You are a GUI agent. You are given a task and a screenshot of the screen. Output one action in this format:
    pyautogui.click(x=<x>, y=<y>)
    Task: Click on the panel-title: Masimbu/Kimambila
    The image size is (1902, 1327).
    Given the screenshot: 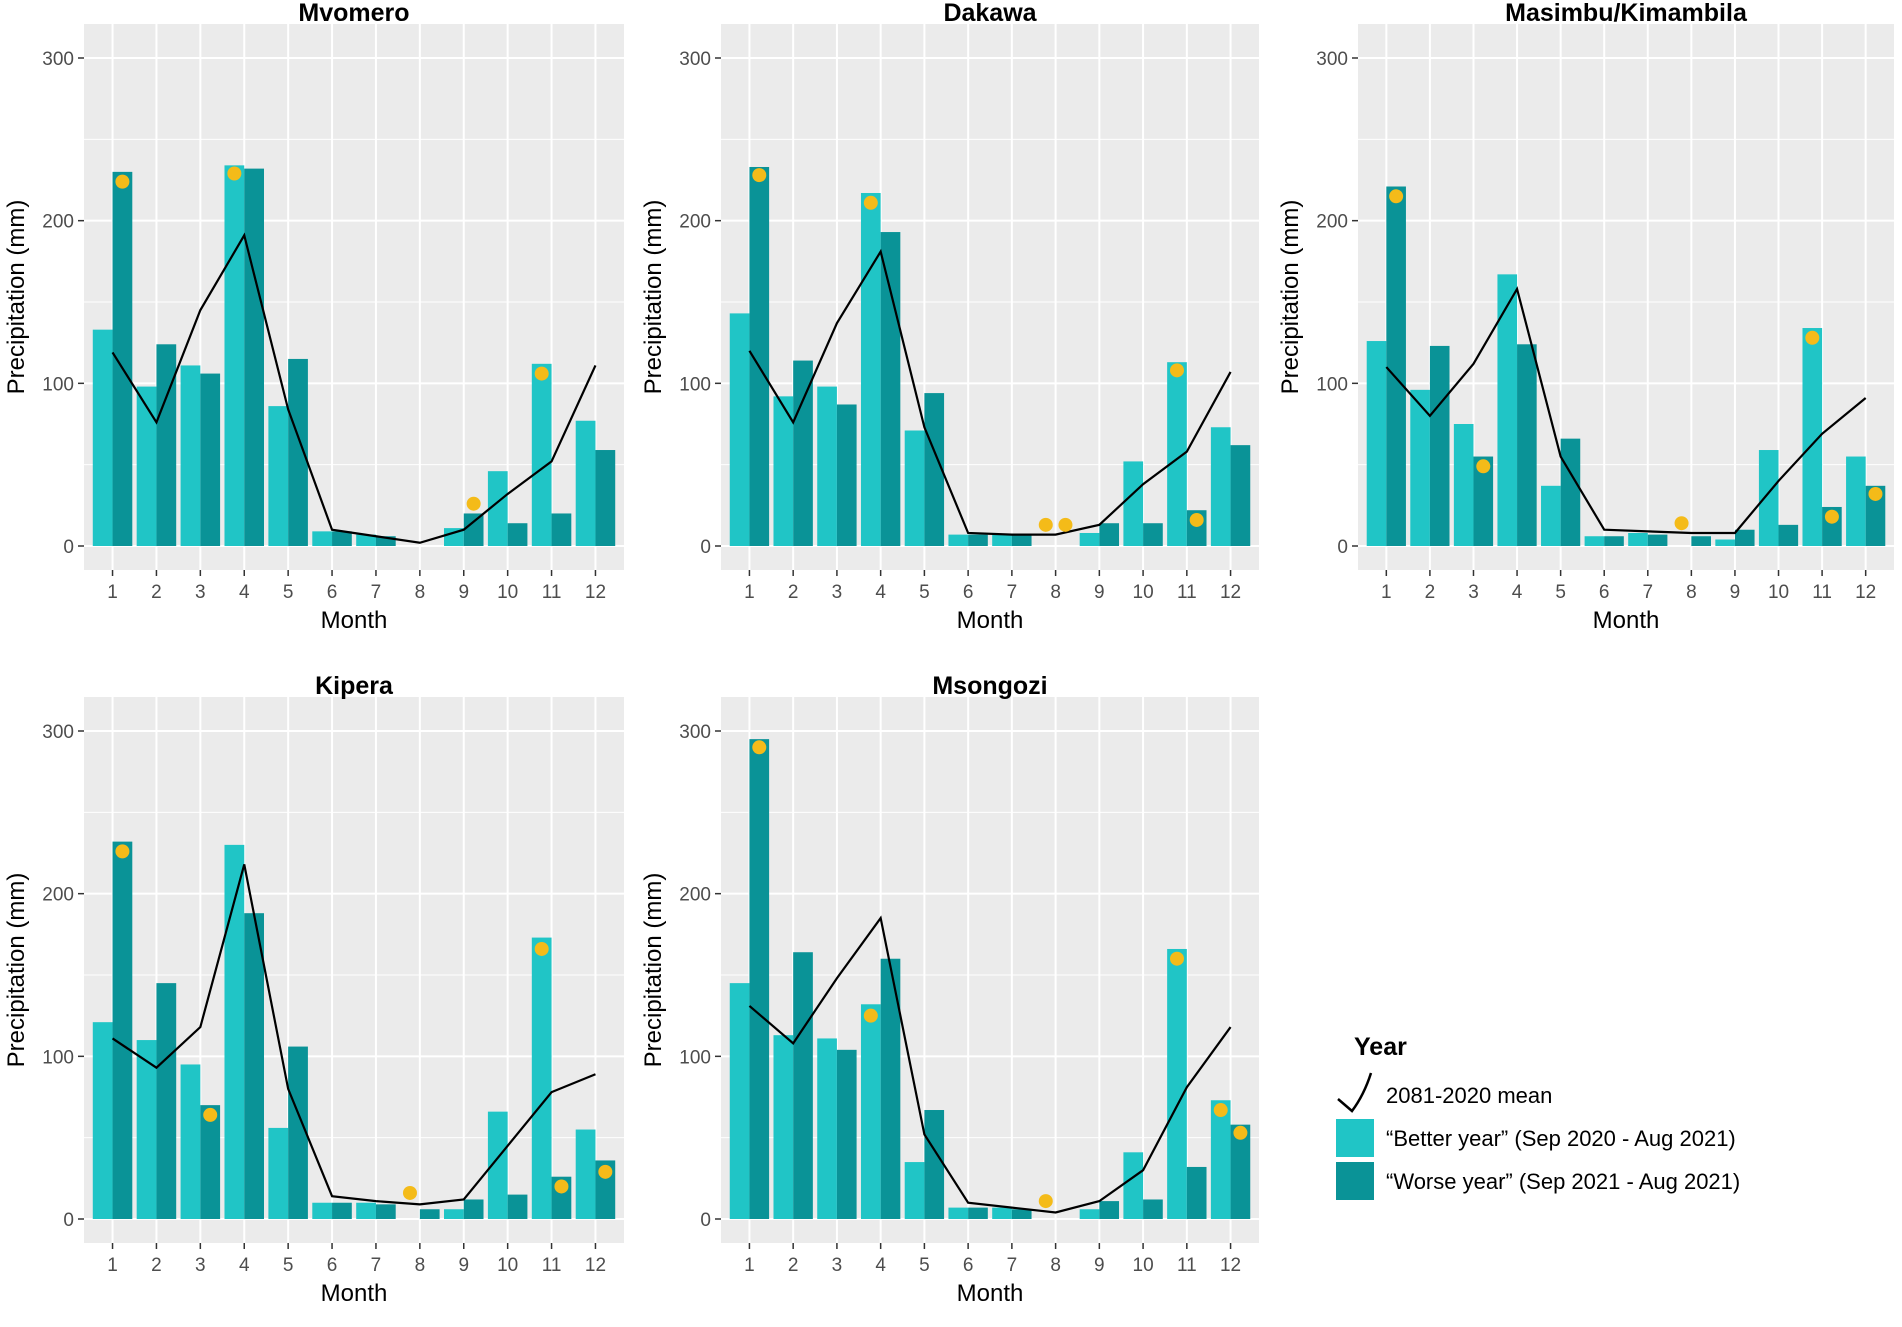 What is the action you would take?
    pyautogui.click(x=1626, y=13)
    